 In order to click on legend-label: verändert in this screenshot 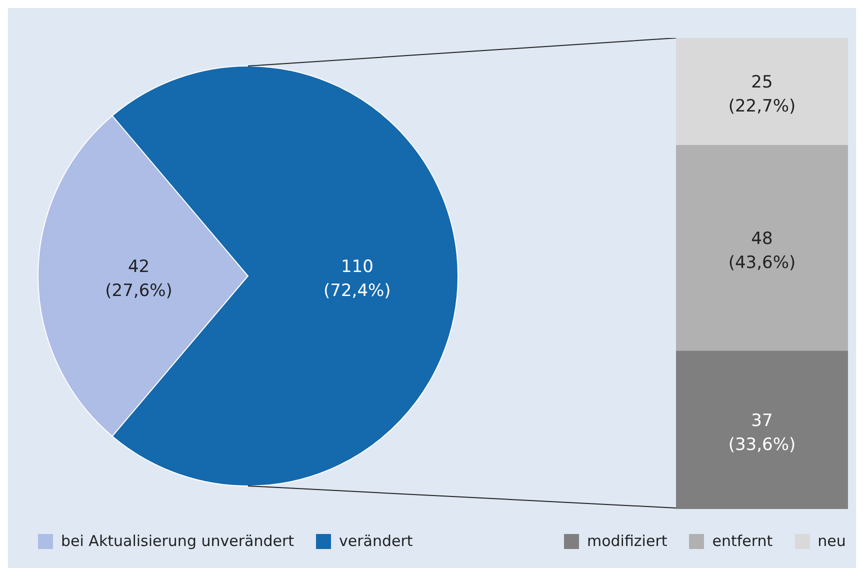, I will do `click(376, 541)`.